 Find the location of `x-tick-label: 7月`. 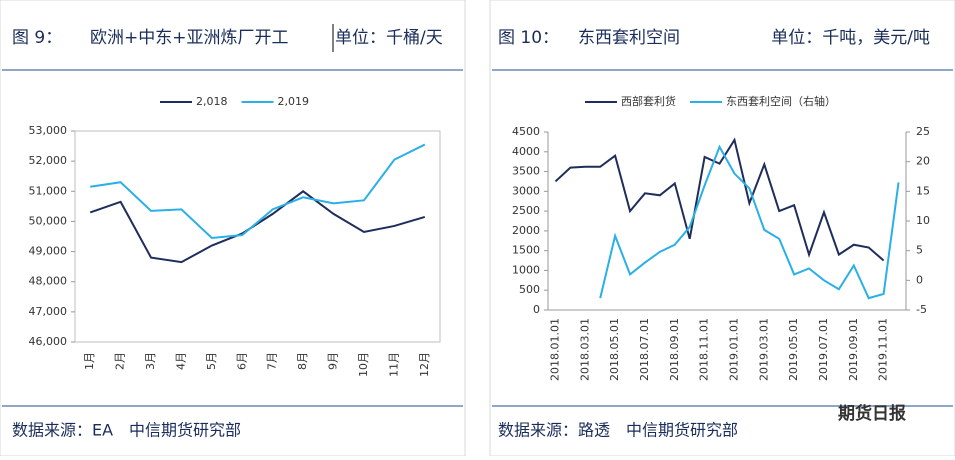

x-tick-label: 7月 is located at coordinates (272, 361).